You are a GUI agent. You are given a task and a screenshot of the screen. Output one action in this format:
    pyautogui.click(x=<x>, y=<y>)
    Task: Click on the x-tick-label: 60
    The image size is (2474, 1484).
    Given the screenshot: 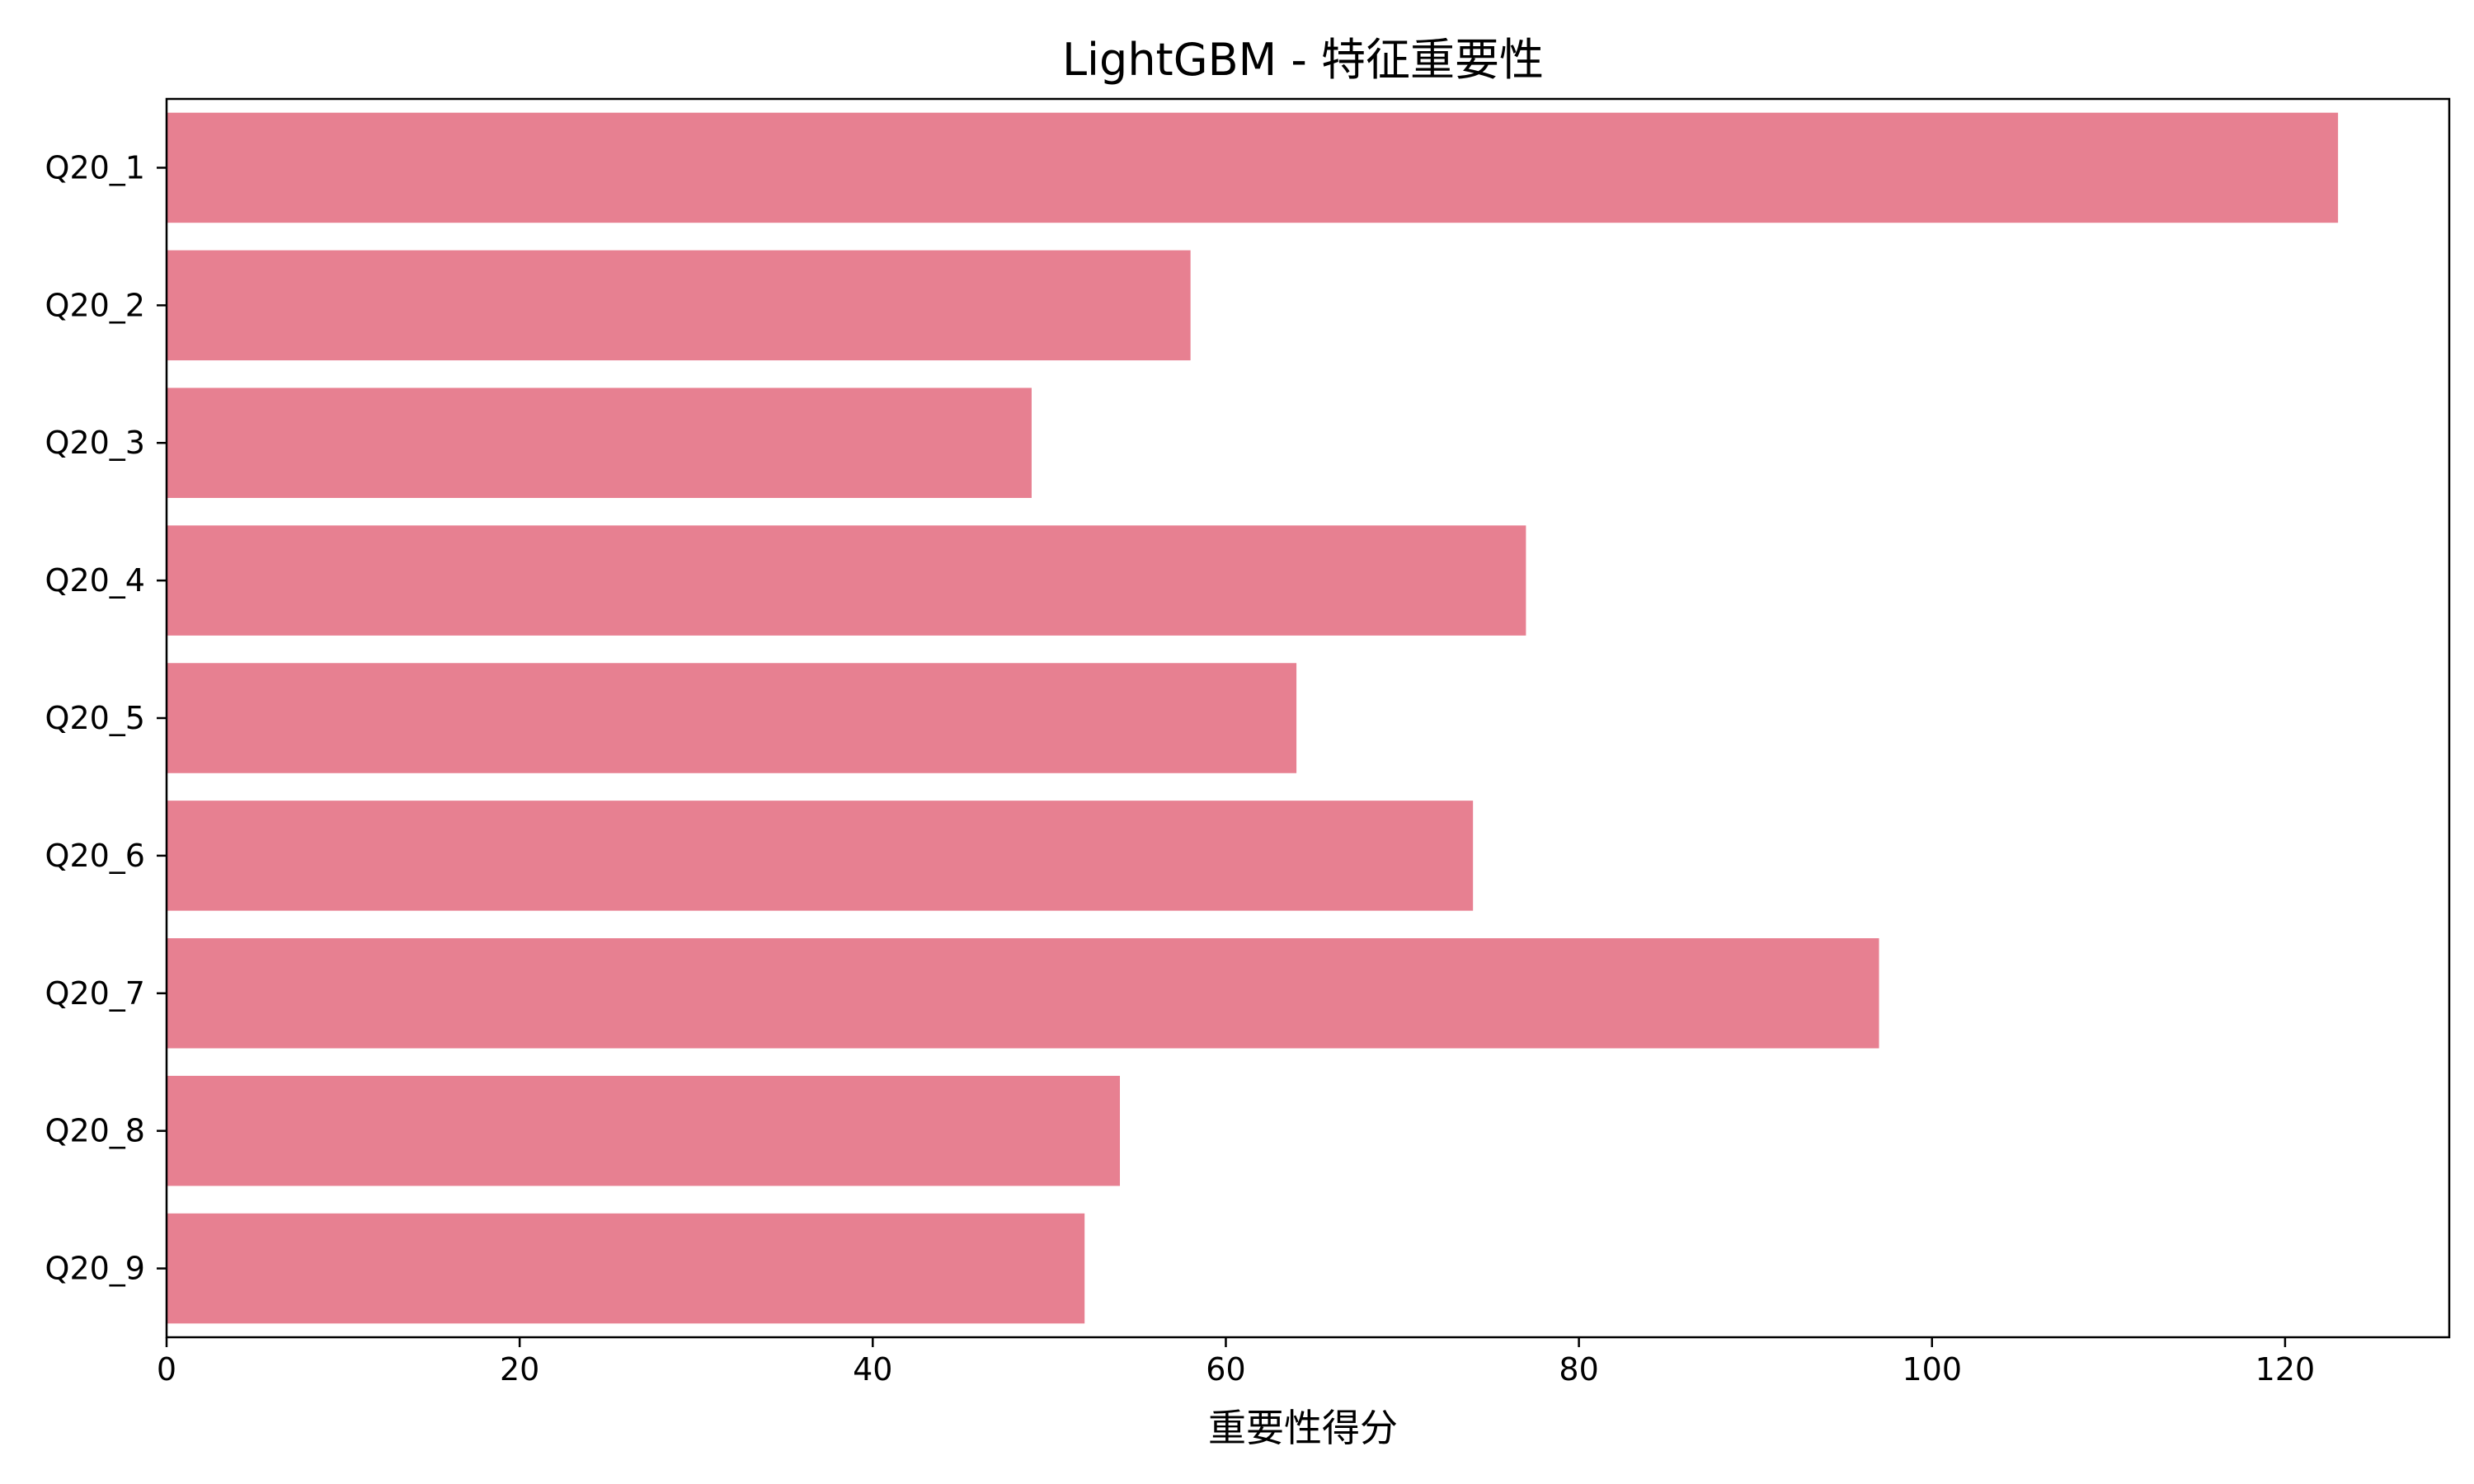 What is the action you would take?
    pyautogui.click(x=1225, y=1369)
    